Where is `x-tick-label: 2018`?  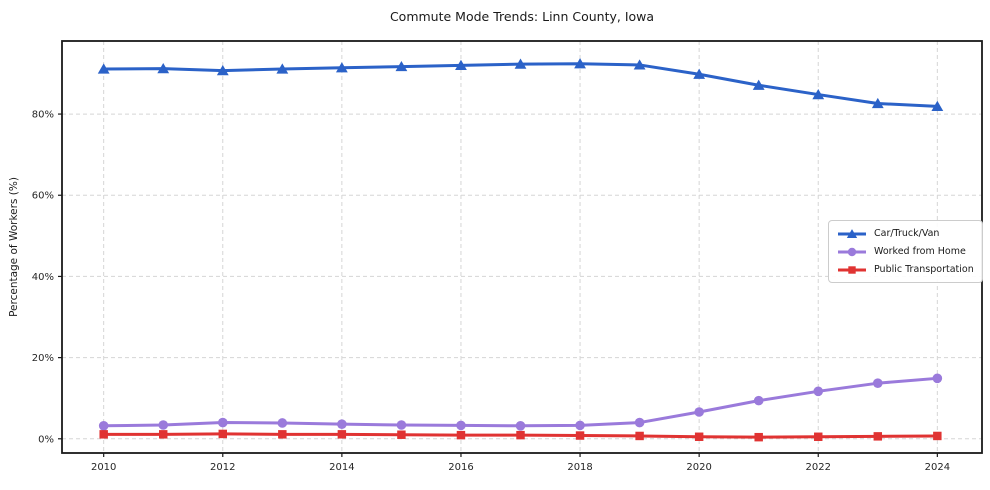
x-tick-label: 2018 is located at coordinates (579, 467).